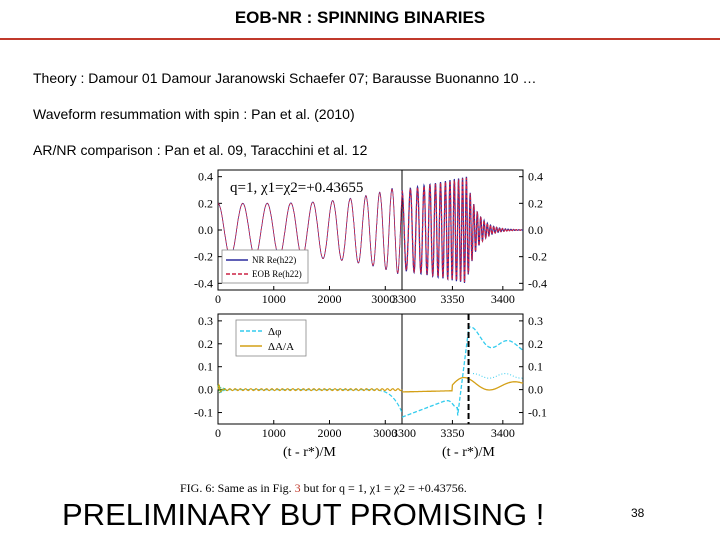 The height and width of the screenshot is (540, 720). I want to click on x-tick-label-0-0: 0, so click(218, 299).